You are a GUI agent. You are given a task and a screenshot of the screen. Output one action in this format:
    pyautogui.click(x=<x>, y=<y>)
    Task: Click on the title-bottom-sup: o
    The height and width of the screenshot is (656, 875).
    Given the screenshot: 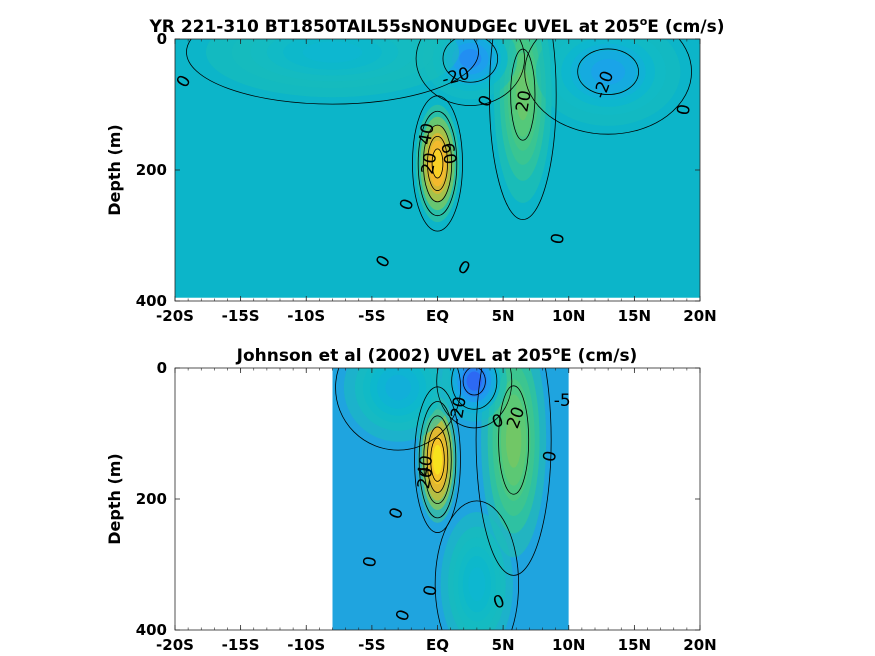 What is the action you would take?
    pyautogui.click(x=557, y=350)
    